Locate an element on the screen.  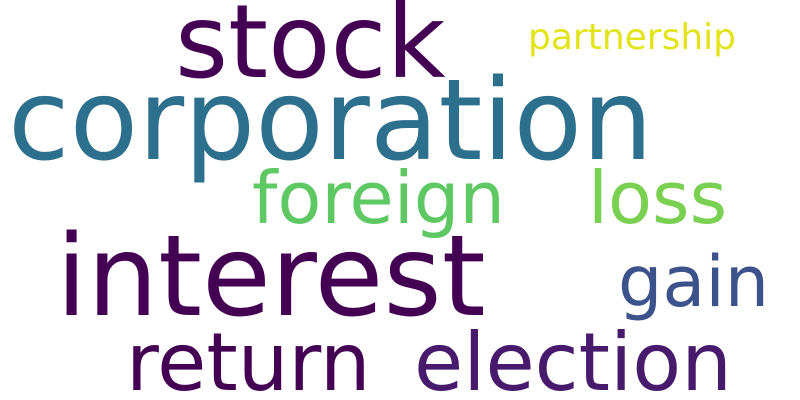
word-return: return is located at coordinates (248, 358).